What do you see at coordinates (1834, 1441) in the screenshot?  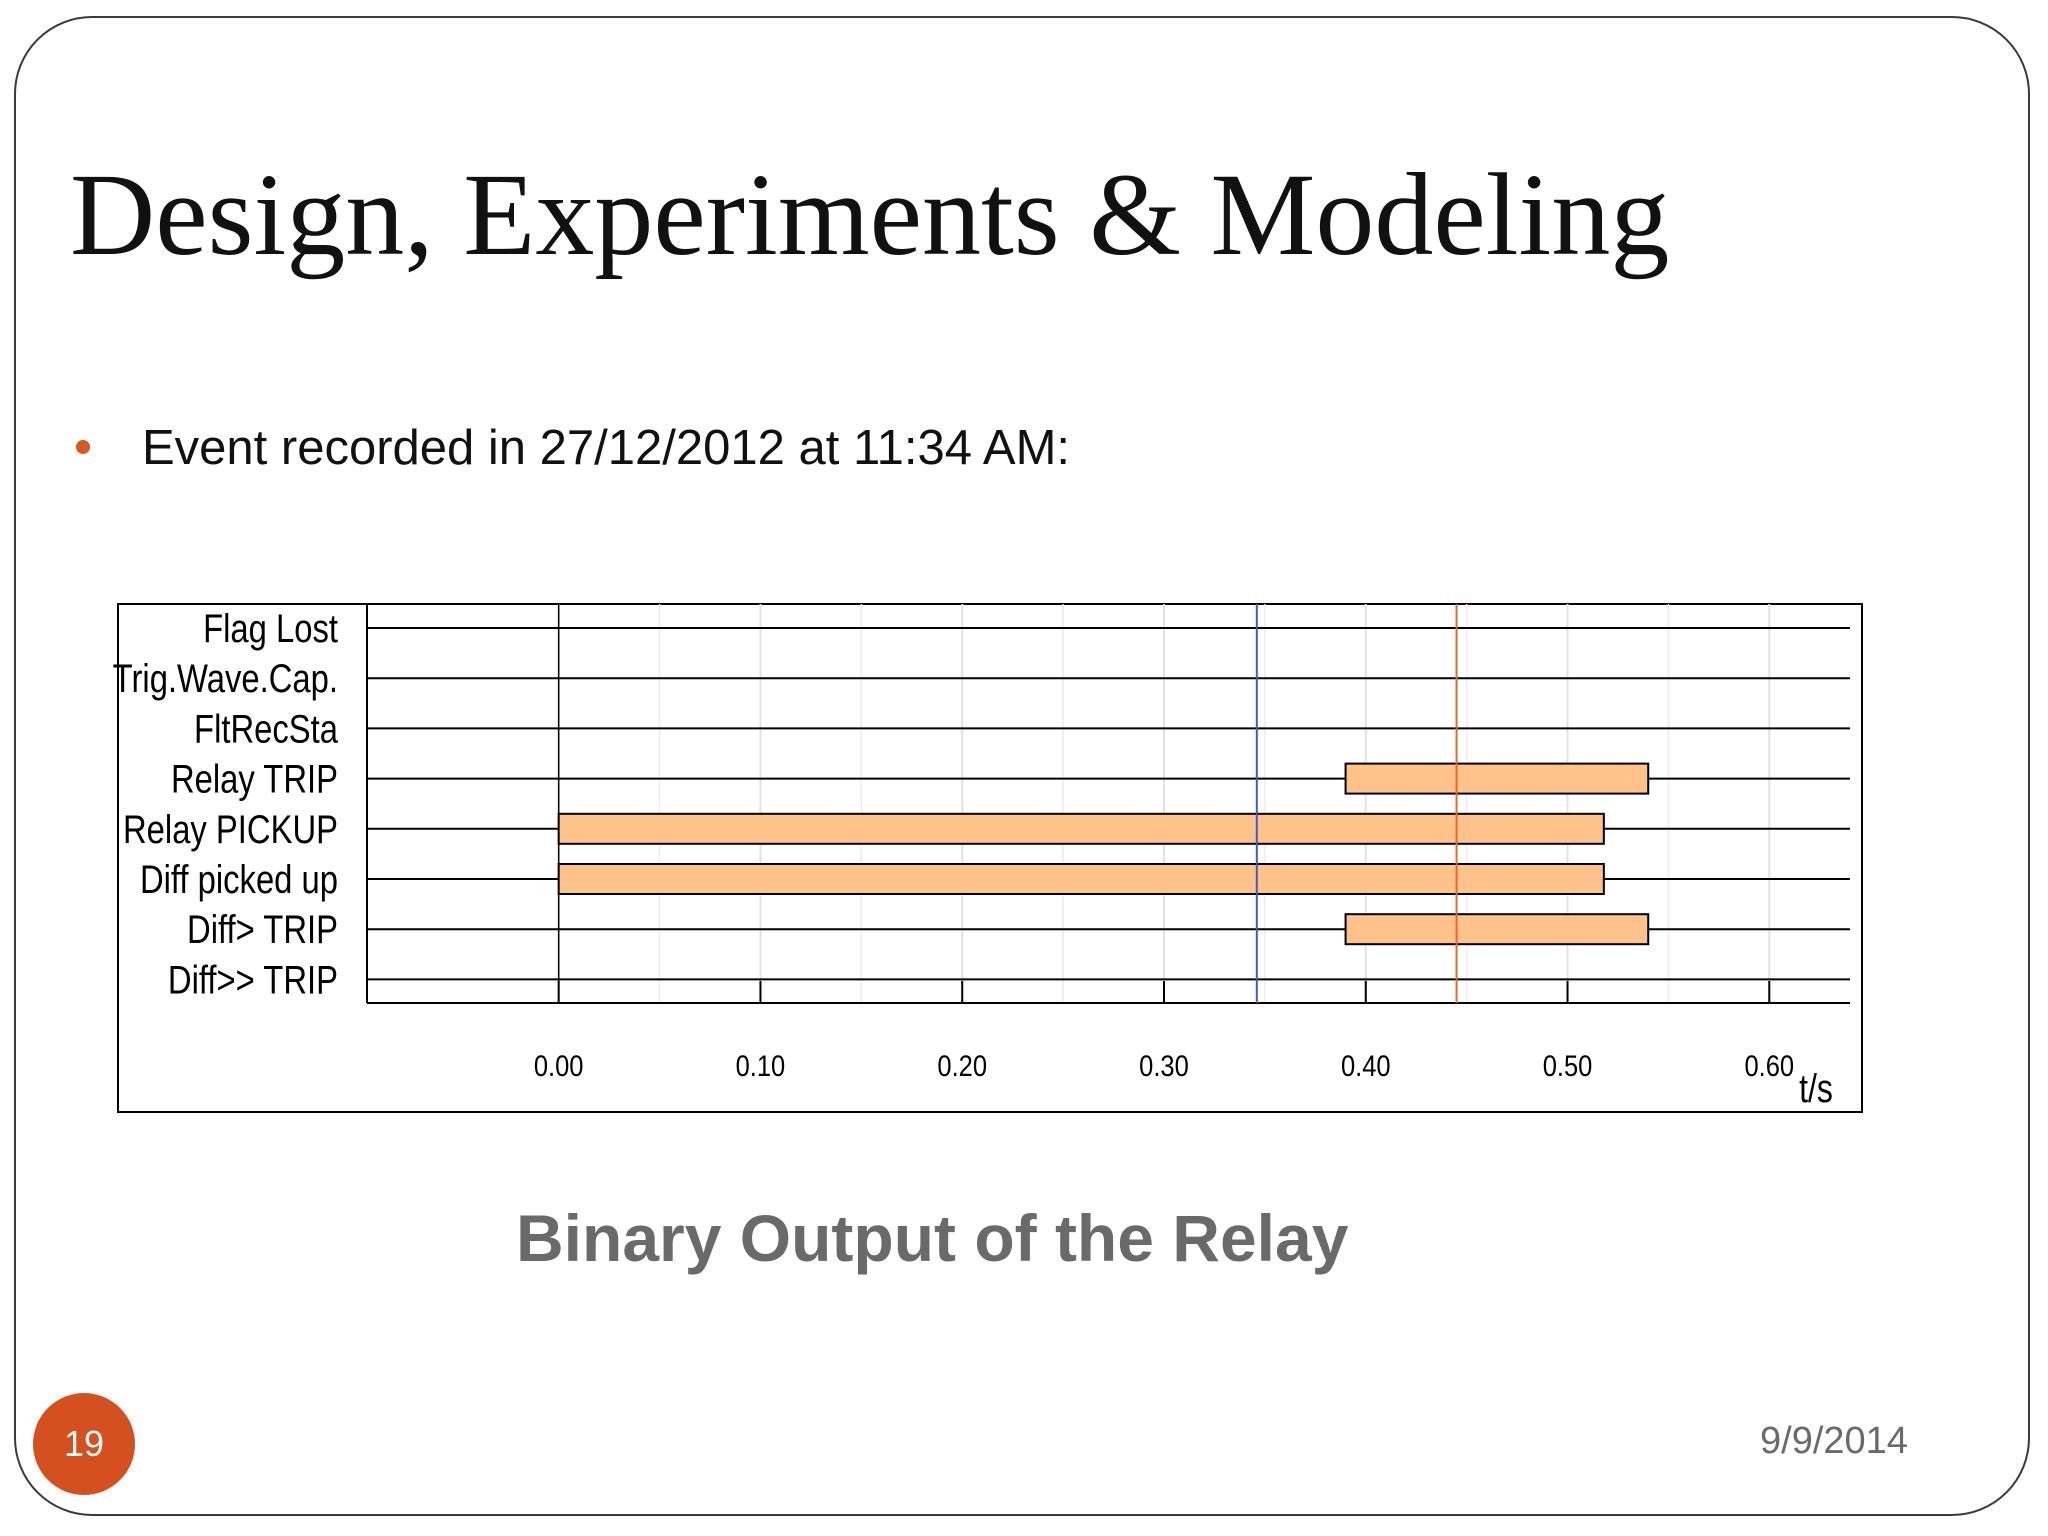 I see `slide-date: 9/9/2014` at bounding box center [1834, 1441].